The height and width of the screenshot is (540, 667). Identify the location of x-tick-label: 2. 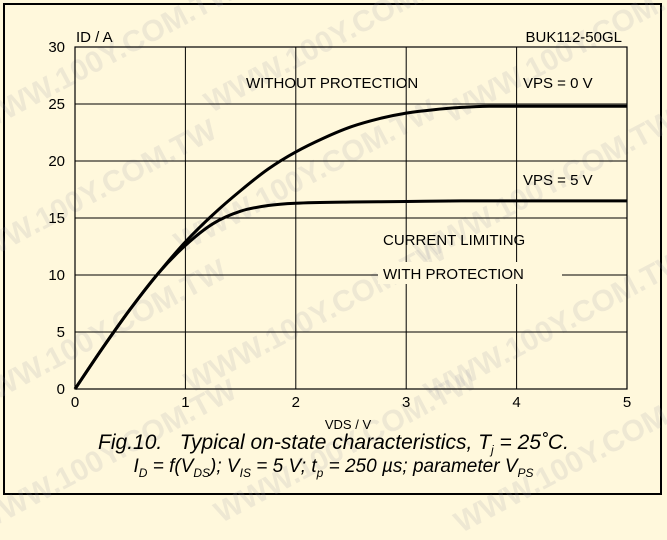
(296, 402).